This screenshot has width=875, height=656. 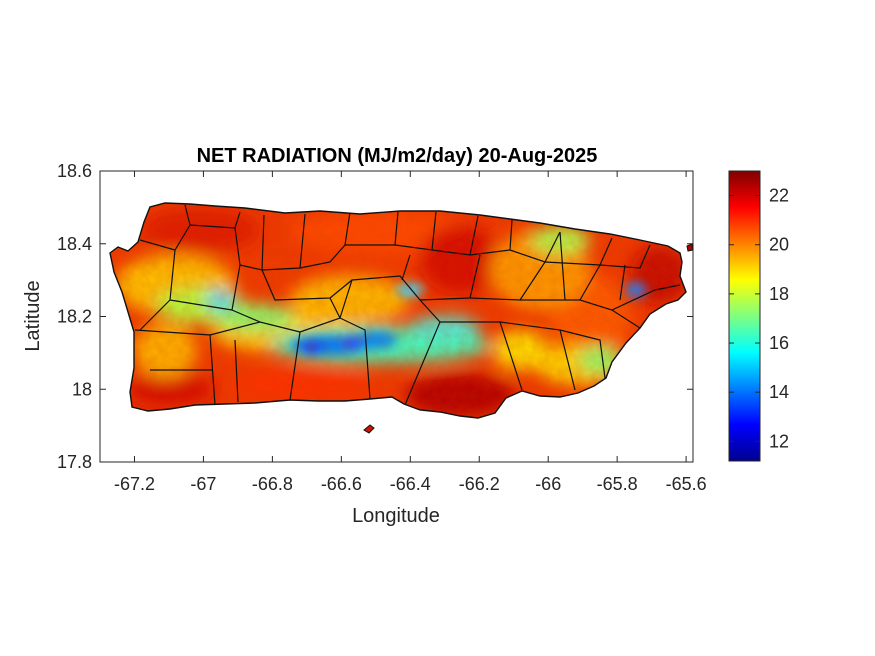 What do you see at coordinates (341, 484) in the screenshot?
I see `x-tick-label: -66.6` at bounding box center [341, 484].